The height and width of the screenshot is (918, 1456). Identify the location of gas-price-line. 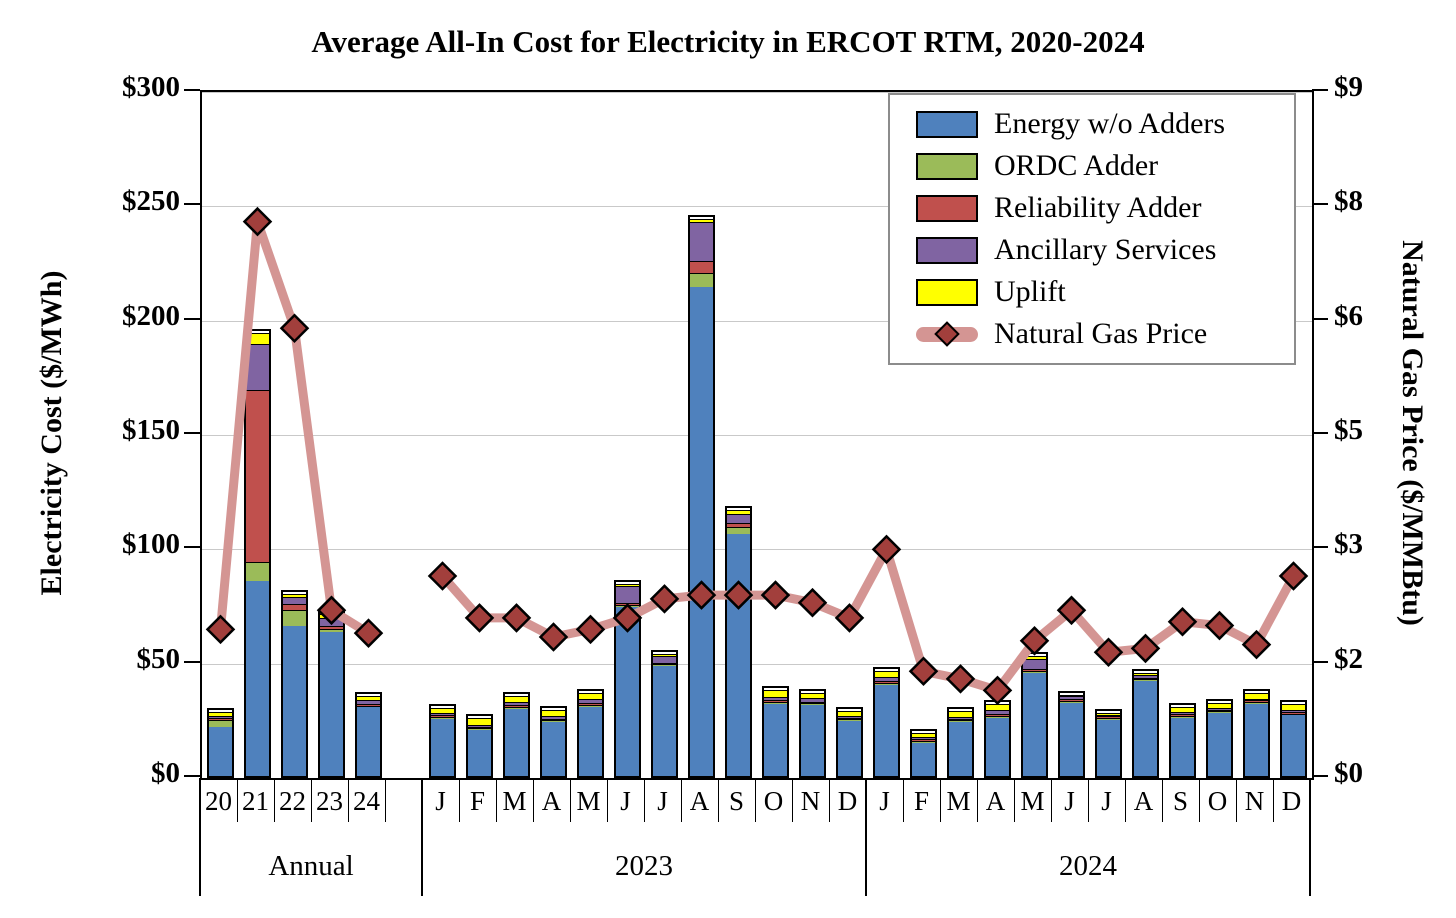
(868, 619).